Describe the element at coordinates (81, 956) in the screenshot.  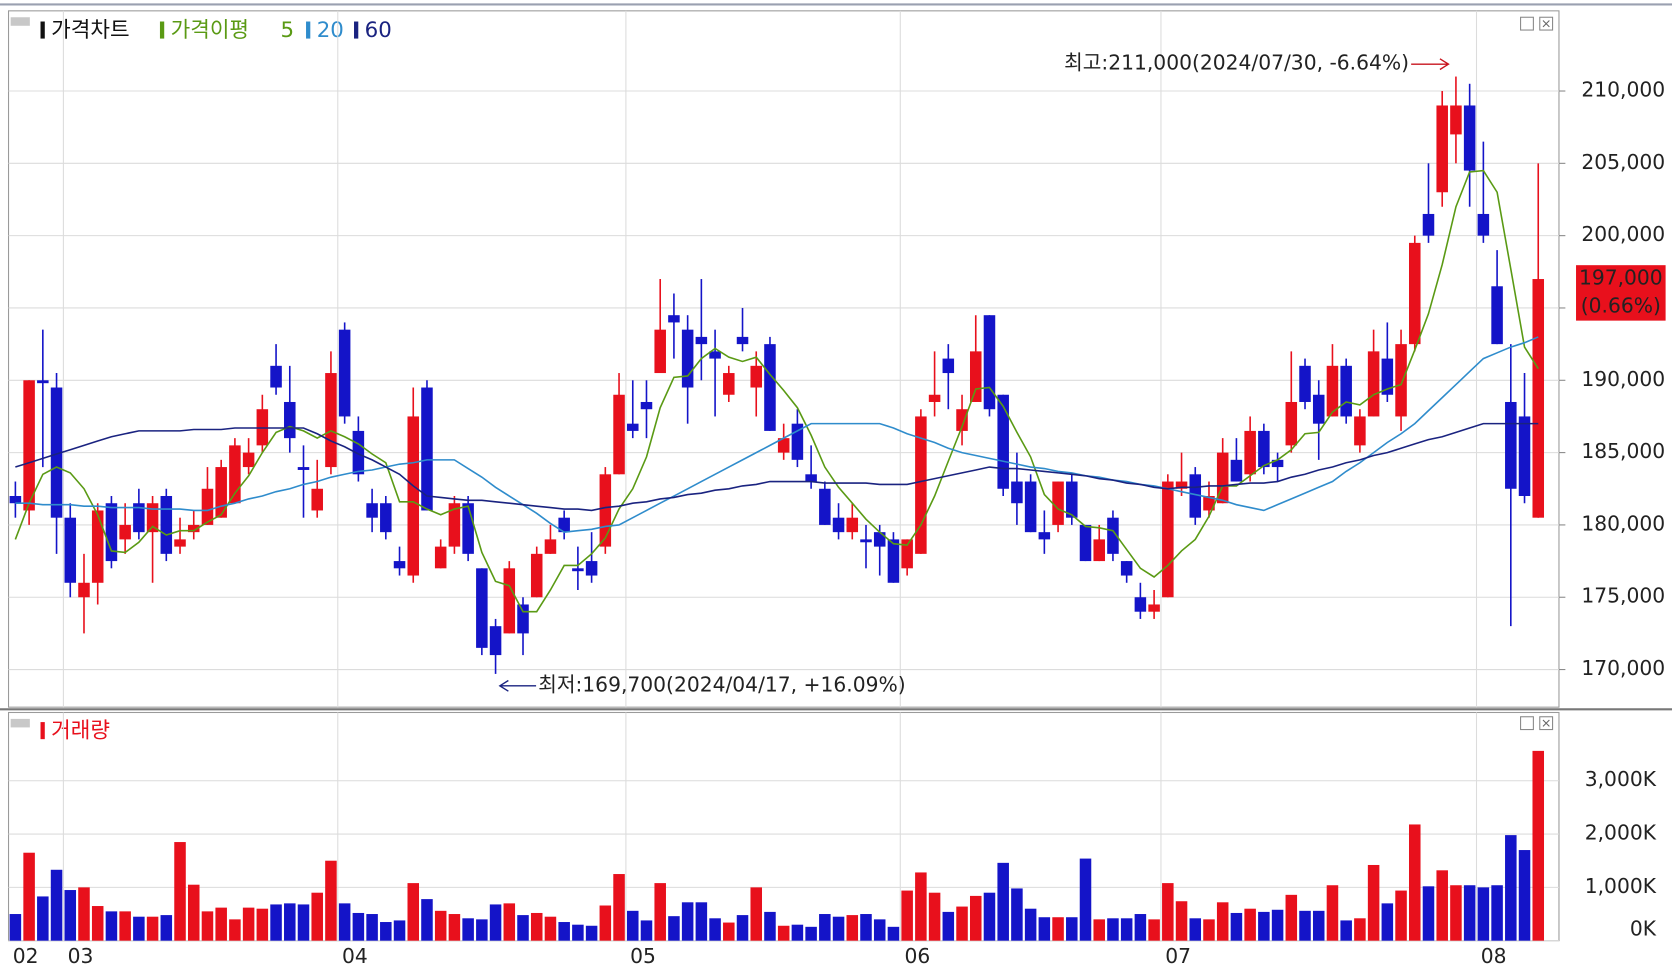
I see `x-tick-label: 03` at that location.